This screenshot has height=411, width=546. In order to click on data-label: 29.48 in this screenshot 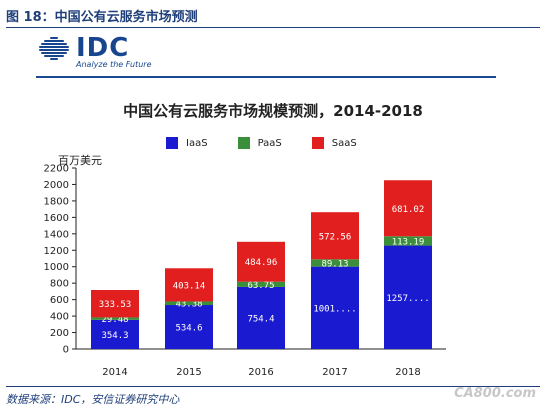, I will do `click(114, 320)`.